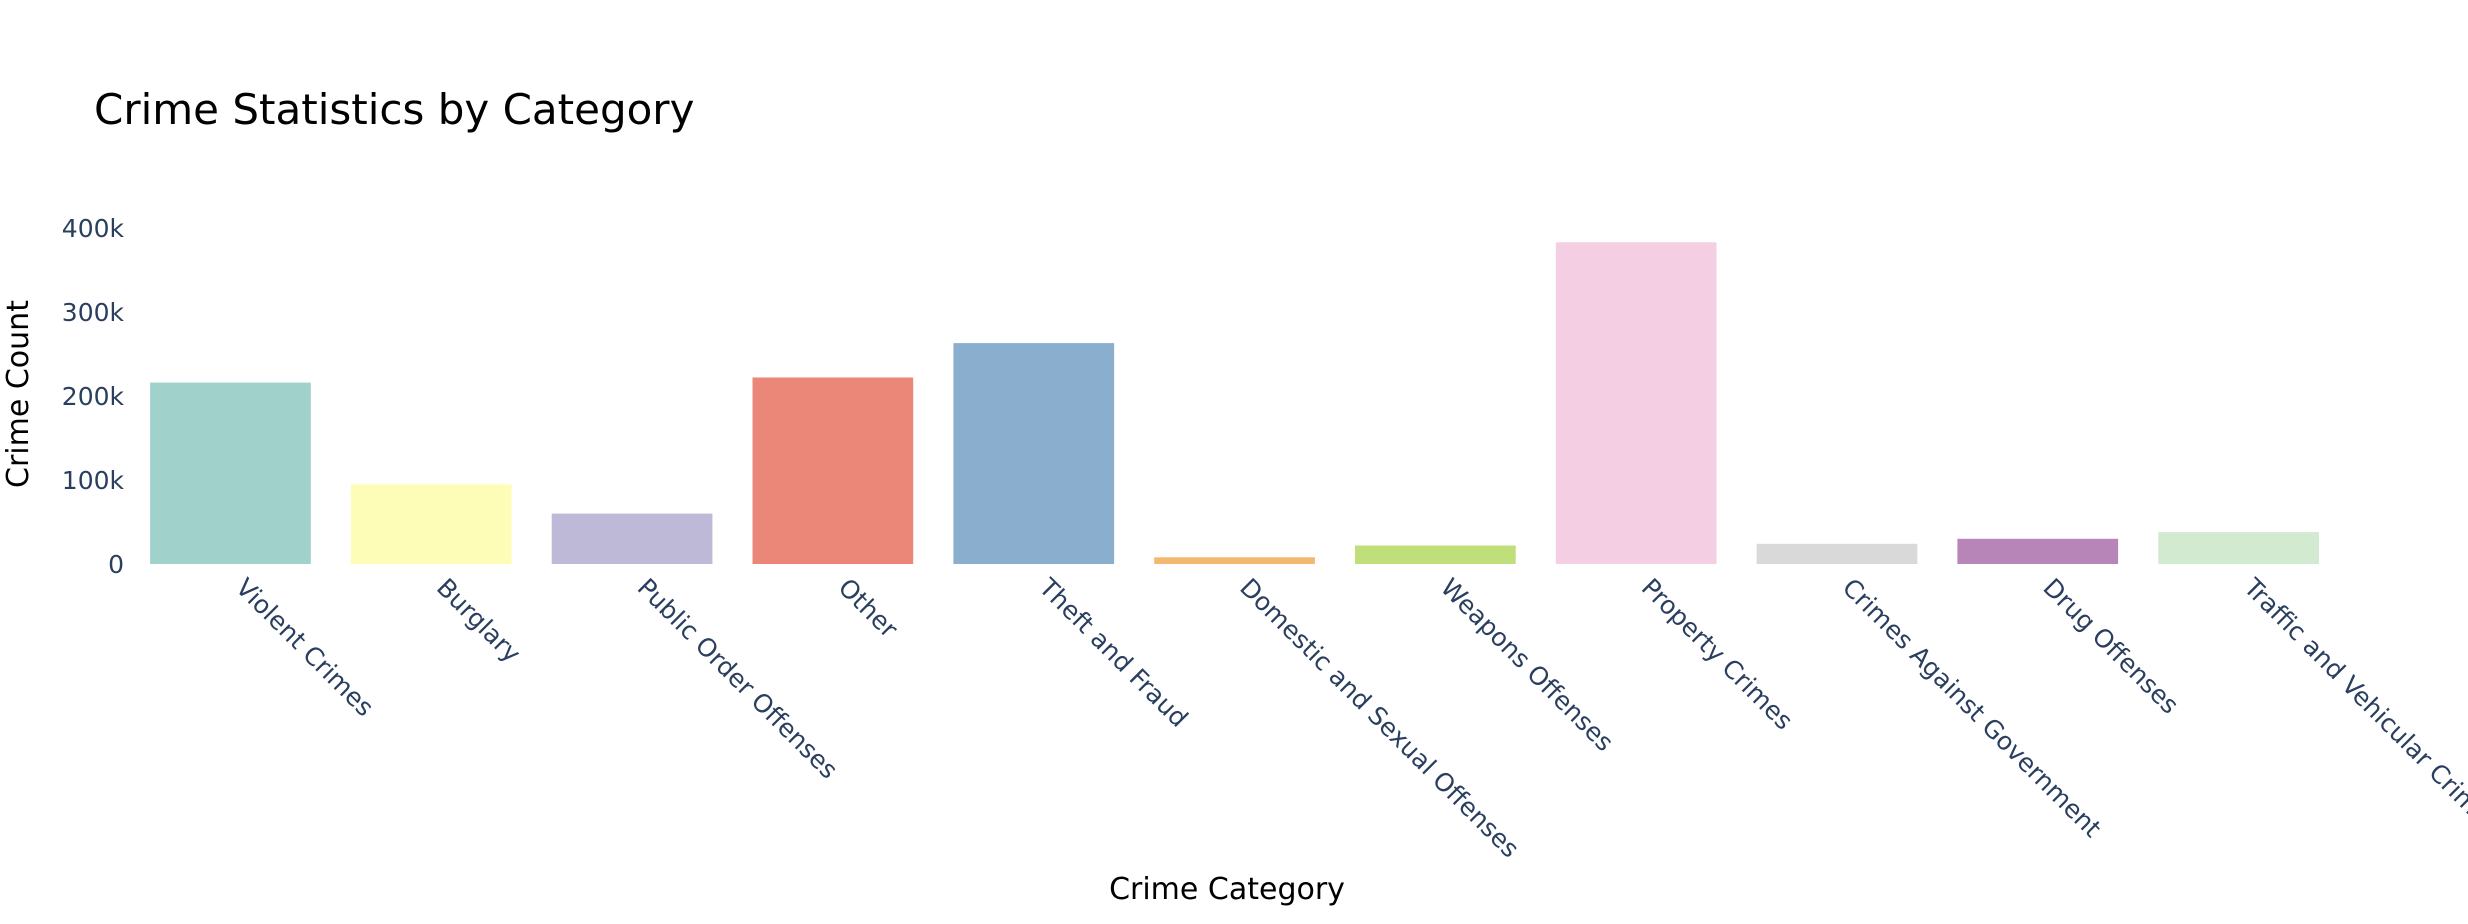 The width and height of the screenshot is (2468, 924). Describe the element at coordinates (18, 394) in the screenshot. I see `y-axis-title: Crime Count` at that location.